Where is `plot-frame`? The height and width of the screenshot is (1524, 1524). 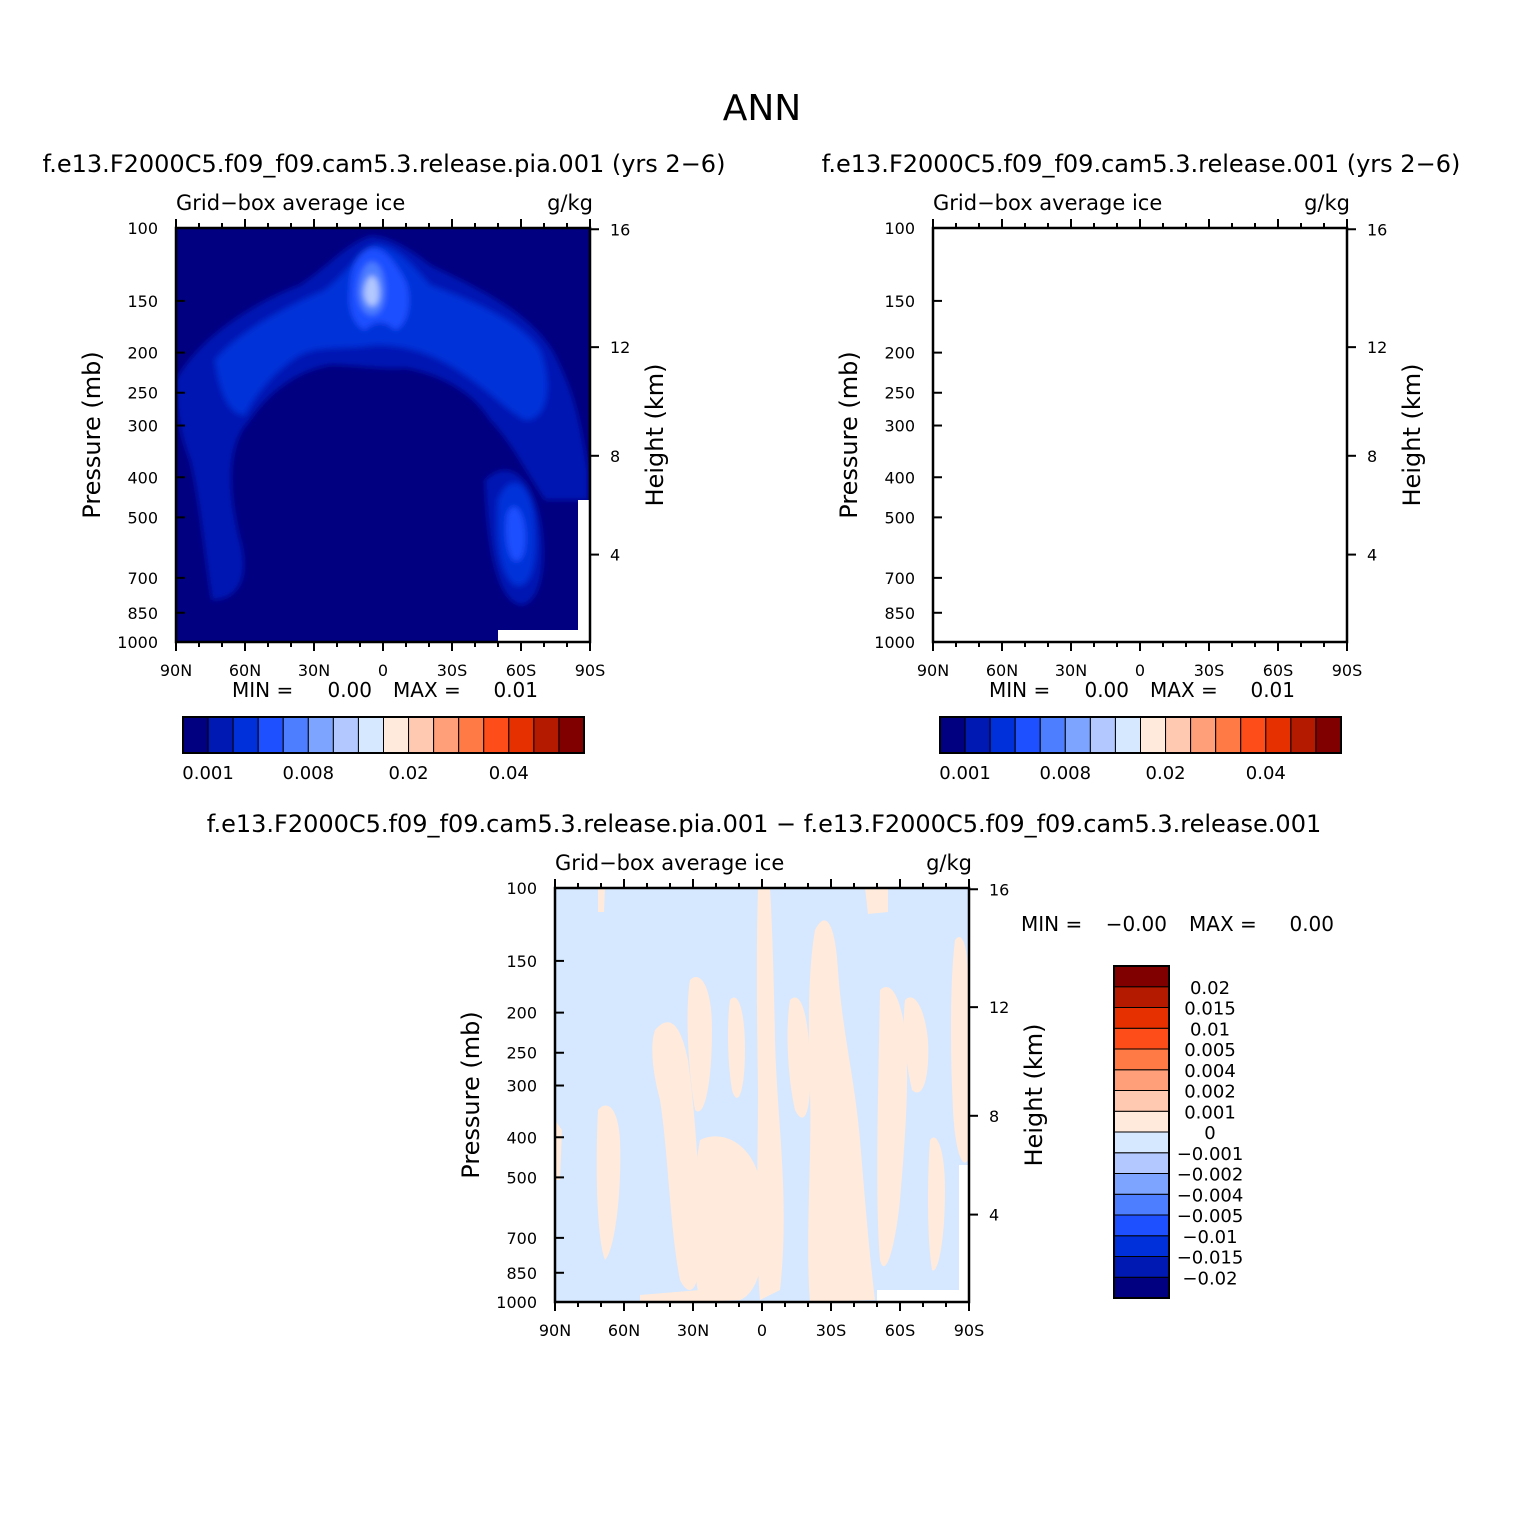 plot-frame is located at coordinates (1140, 435).